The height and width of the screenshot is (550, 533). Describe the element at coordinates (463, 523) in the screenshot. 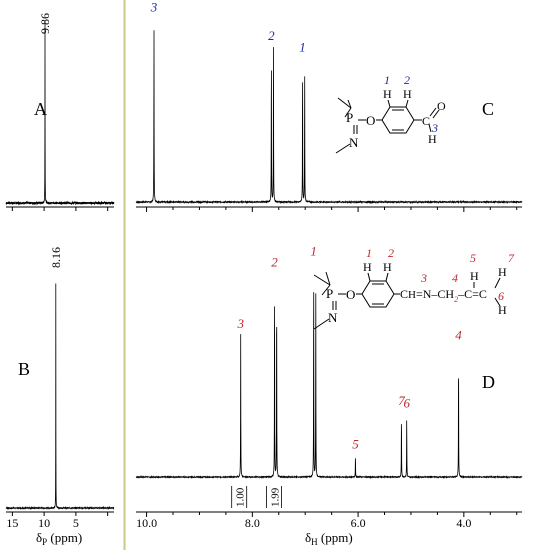

I see `axis-d-tick-label: 4.0` at that location.